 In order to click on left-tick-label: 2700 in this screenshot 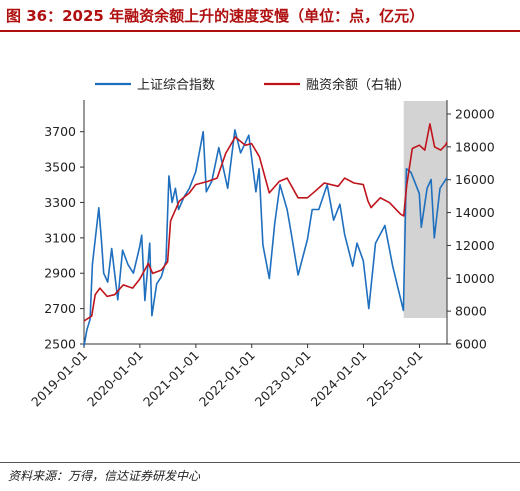, I will do `click(60, 308)`.